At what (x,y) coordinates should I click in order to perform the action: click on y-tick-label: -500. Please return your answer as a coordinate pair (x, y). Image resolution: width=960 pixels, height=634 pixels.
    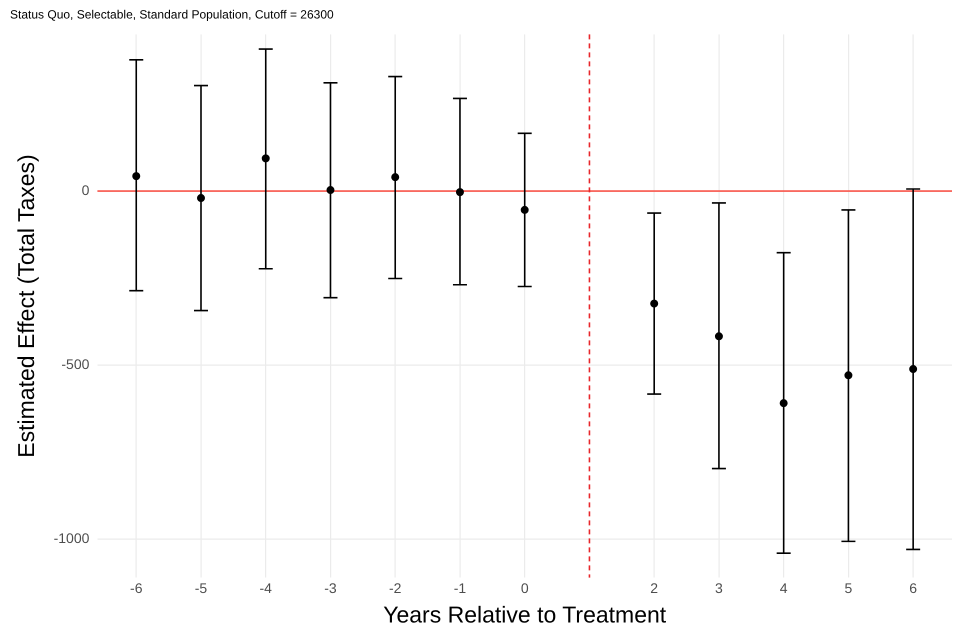
    Looking at the image, I should click on (75, 364).